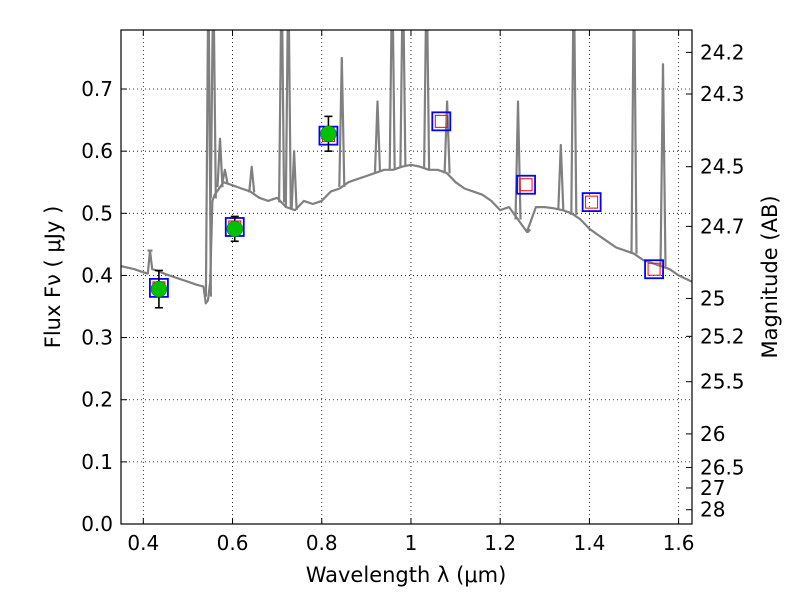 Image resolution: width=800 pixels, height=600 pixels. I want to click on y2-tick-label: 25.2, so click(722, 336).